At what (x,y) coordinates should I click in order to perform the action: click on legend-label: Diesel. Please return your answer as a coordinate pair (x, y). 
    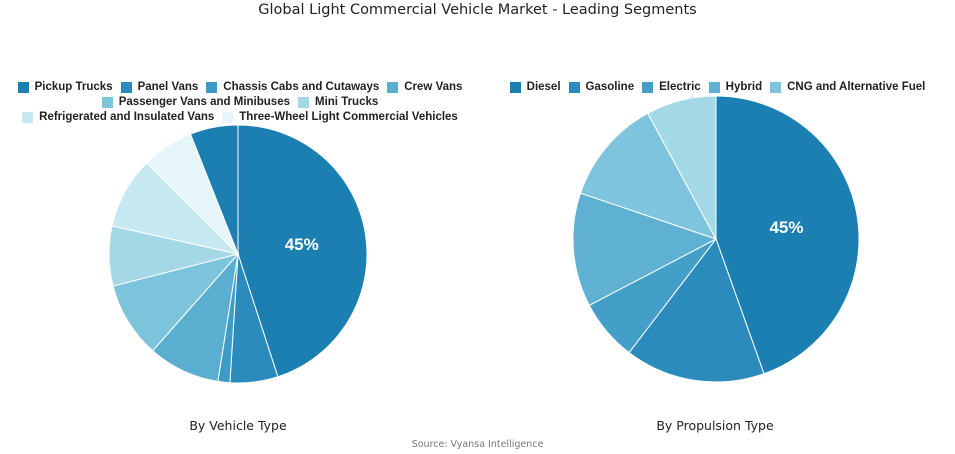
    Looking at the image, I should click on (543, 87).